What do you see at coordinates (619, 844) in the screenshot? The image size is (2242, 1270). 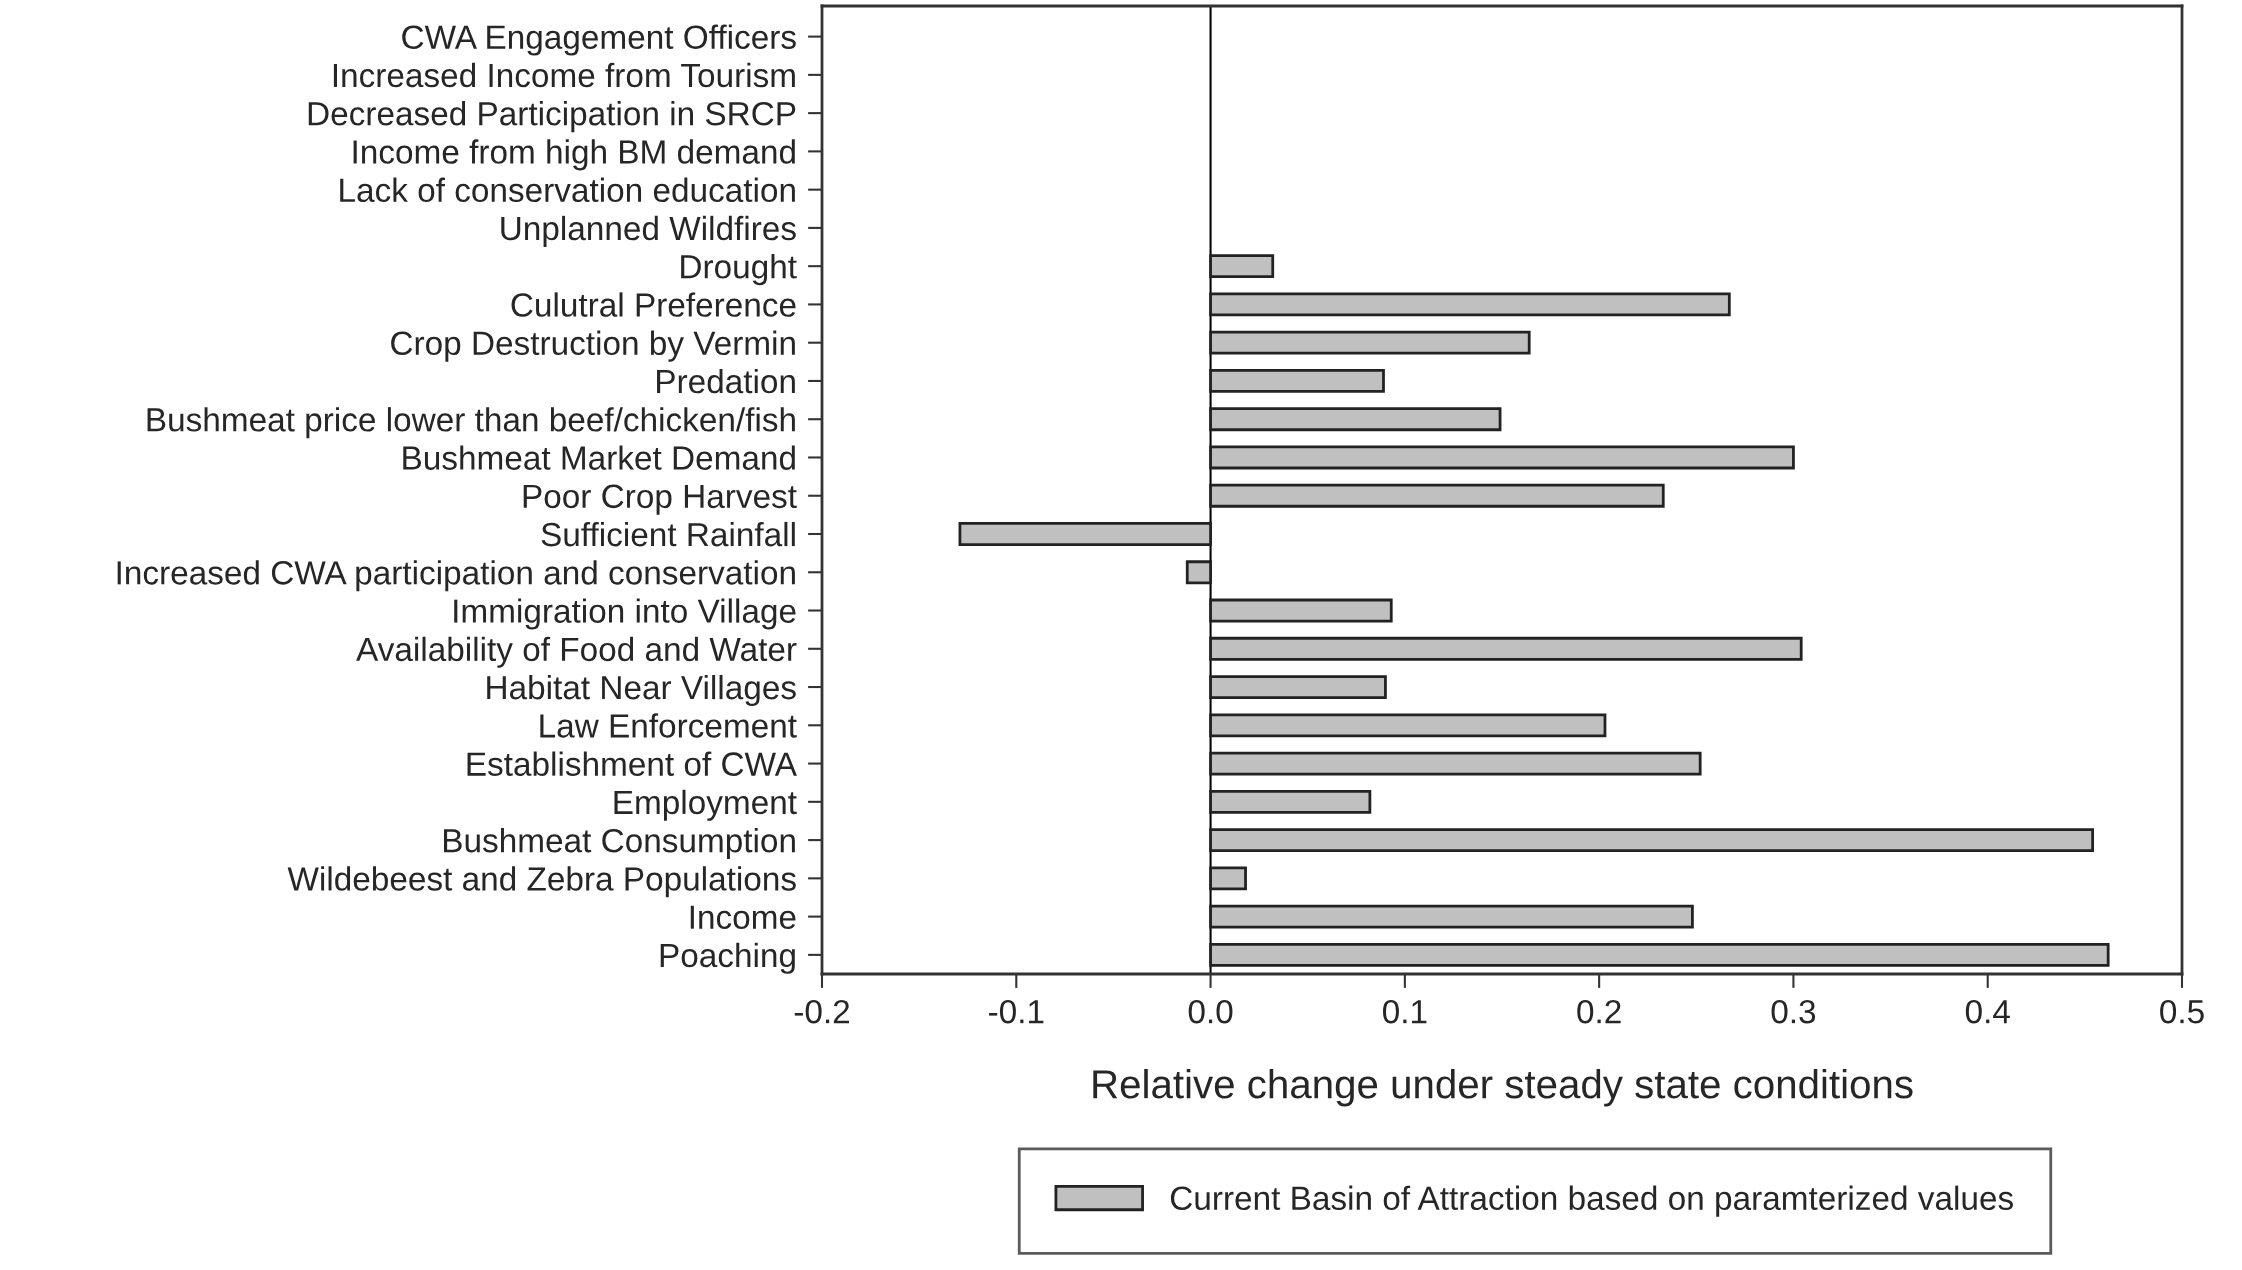 I see `y-tick-label: Bushmeat Consumption` at bounding box center [619, 844].